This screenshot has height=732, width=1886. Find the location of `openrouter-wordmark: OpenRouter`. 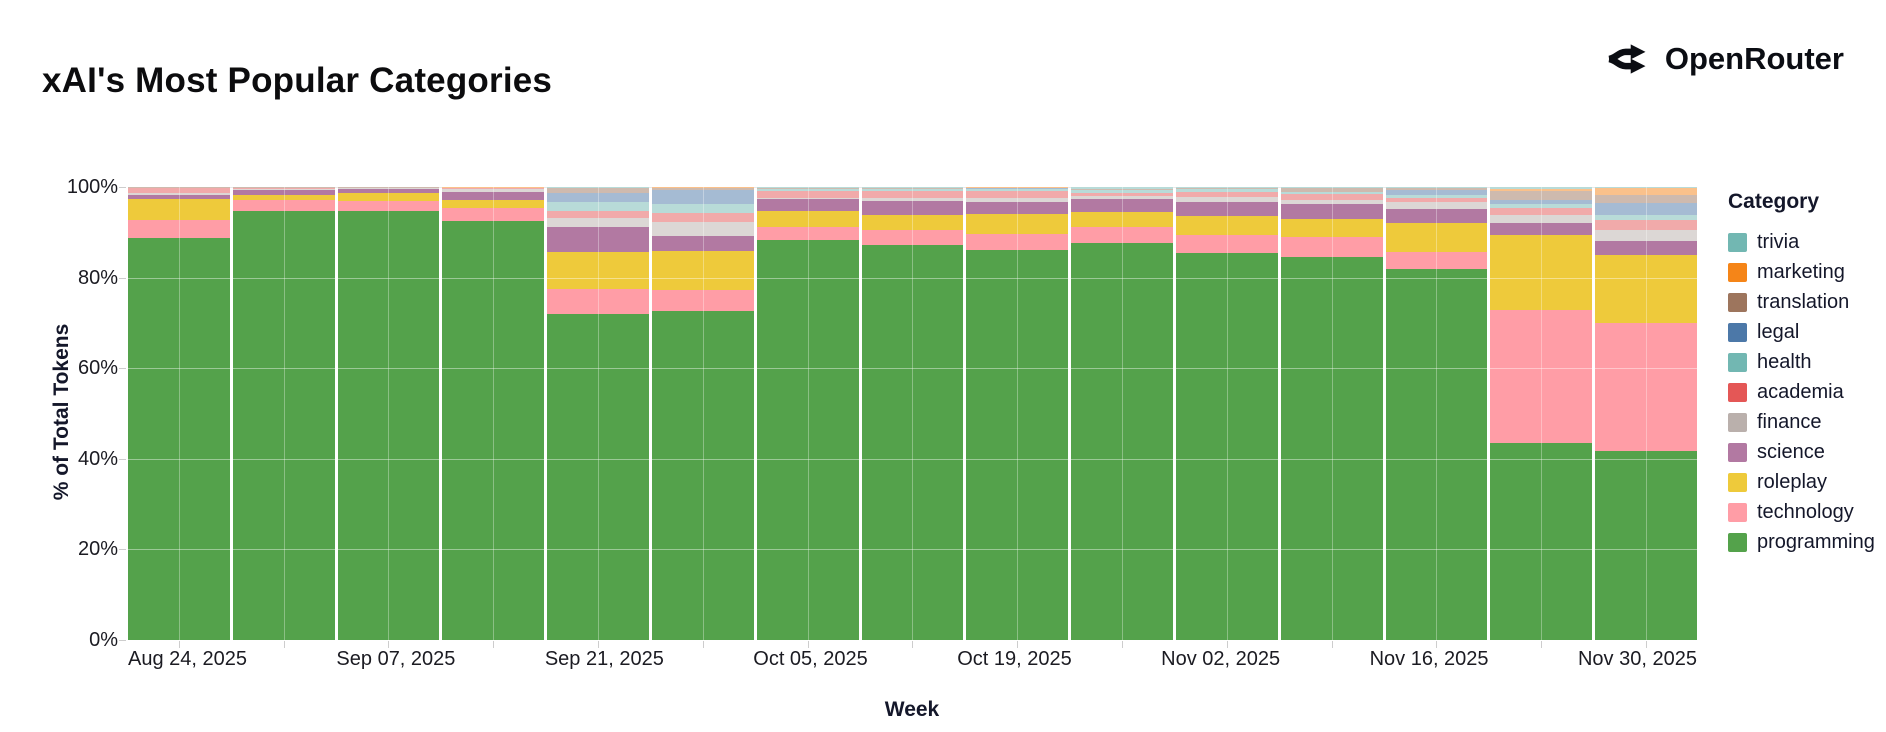

openrouter-wordmark: OpenRouter is located at coordinates (1754, 58).